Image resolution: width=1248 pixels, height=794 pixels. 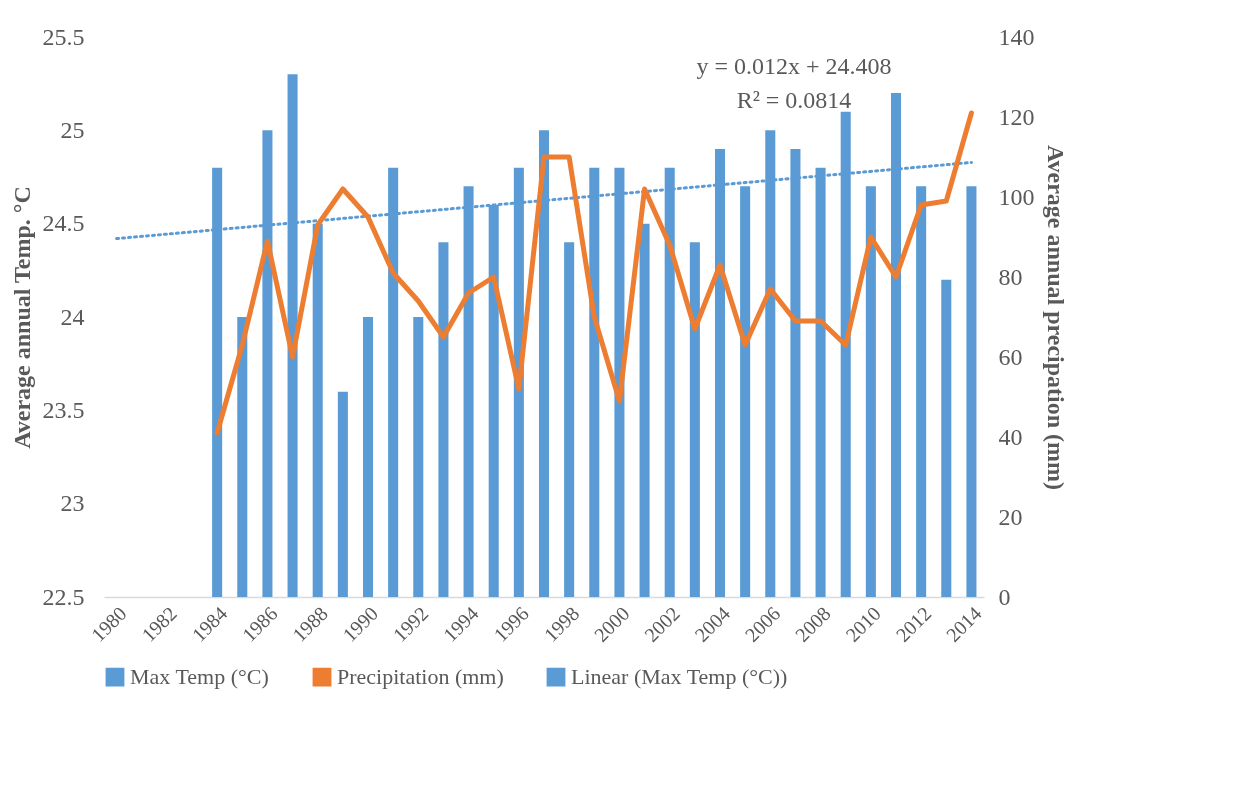 What do you see at coordinates (679, 677) in the screenshot?
I see `legend-label: Linear (Max Temp (°C))` at bounding box center [679, 677].